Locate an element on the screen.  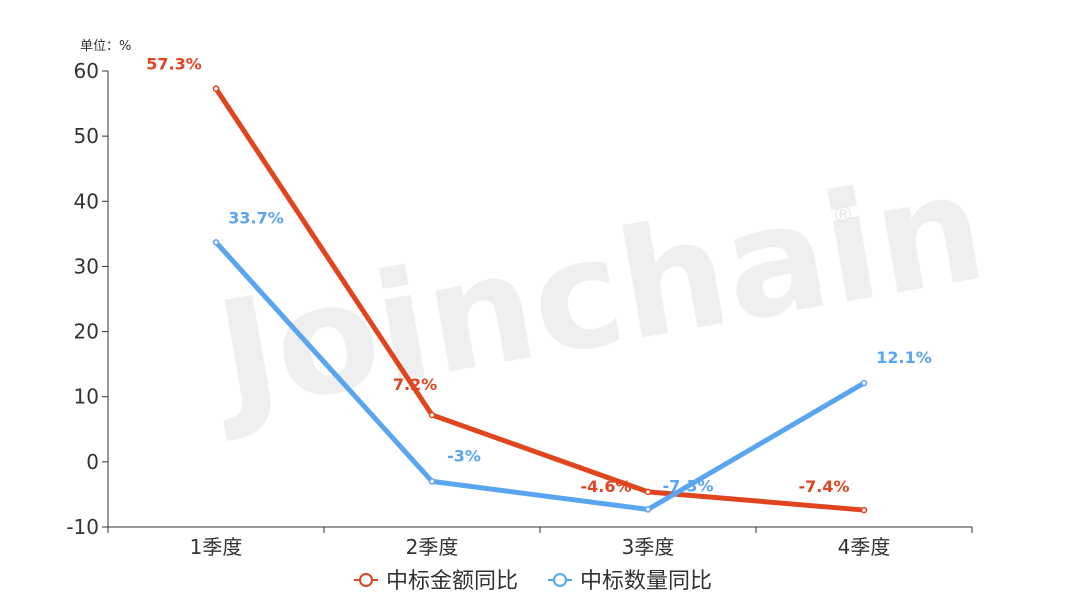
watermark-registered-mark: ® is located at coordinates (843, 215).